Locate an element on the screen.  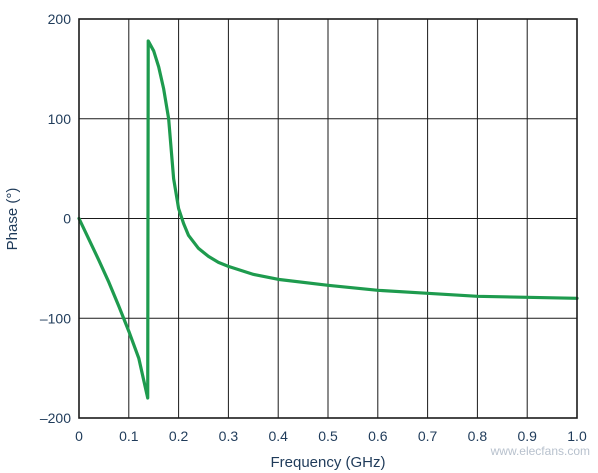
x-tick-label: 0 is located at coordinates (79, 436).